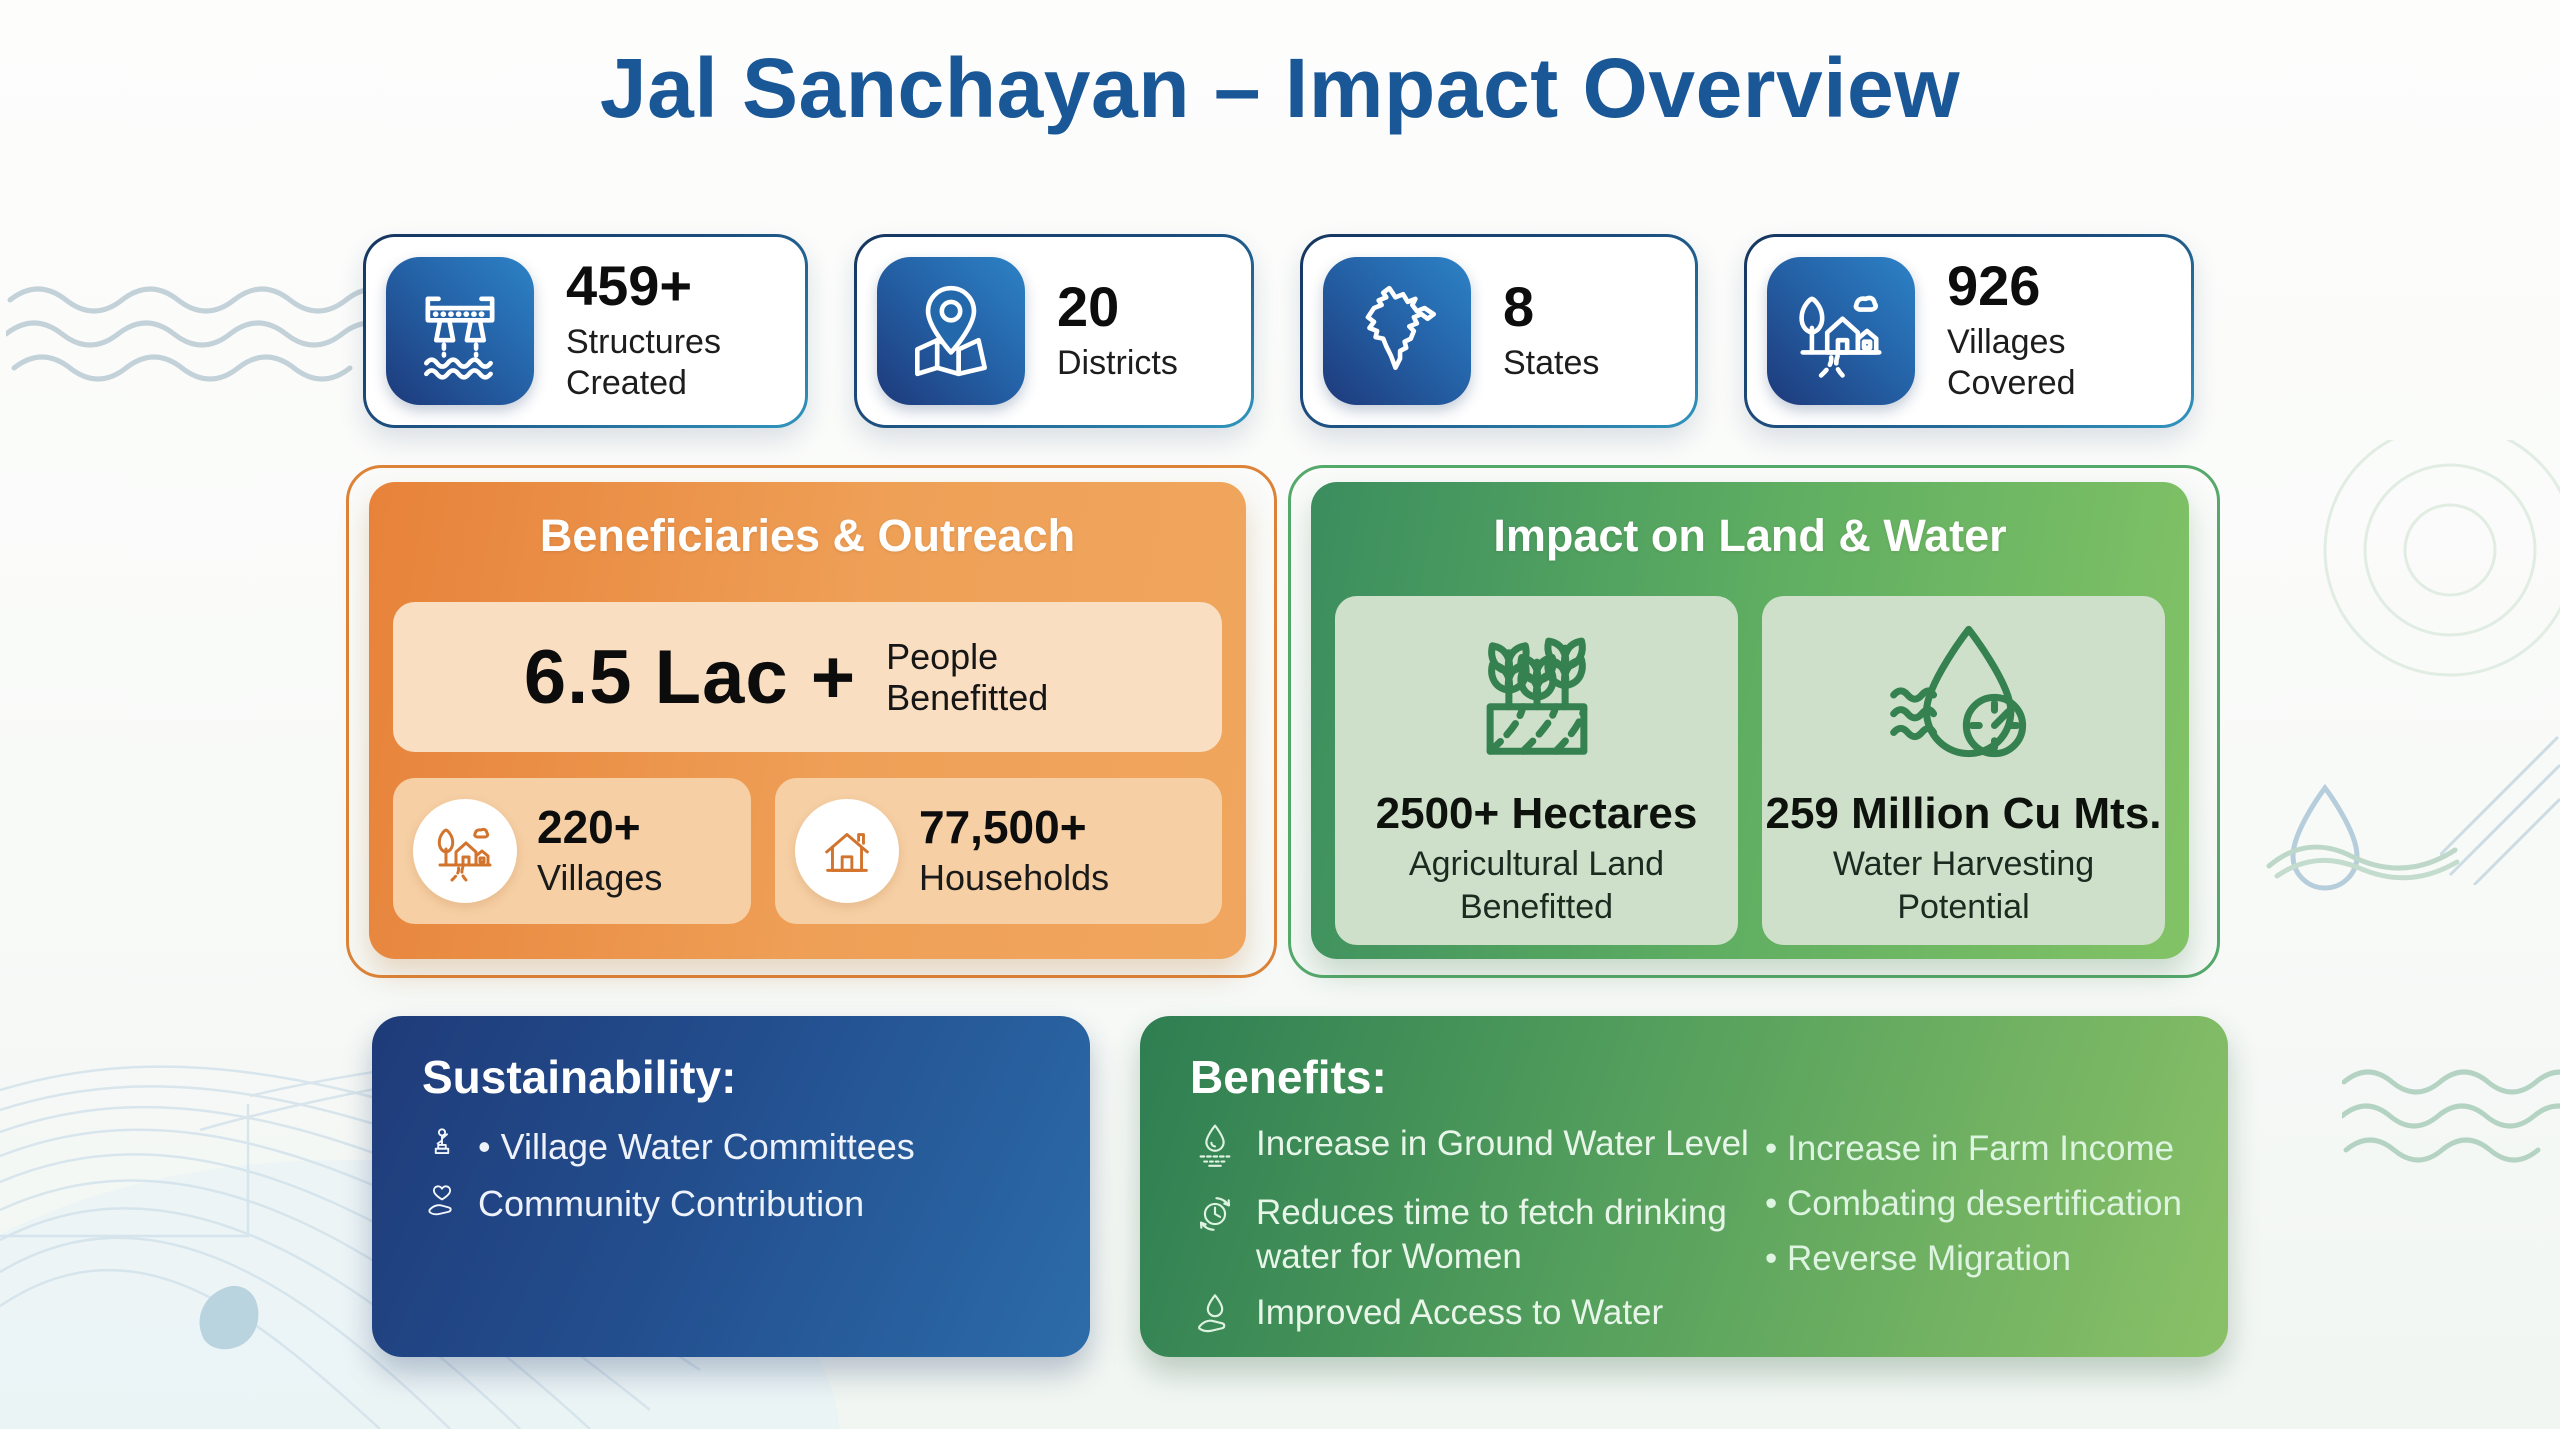 Image resolution: width=2560 pixels, height=1429 pixels. Describe the element at coordinates (1215, 1150) in the screenshot. I see `ground-water-icon` at that location.